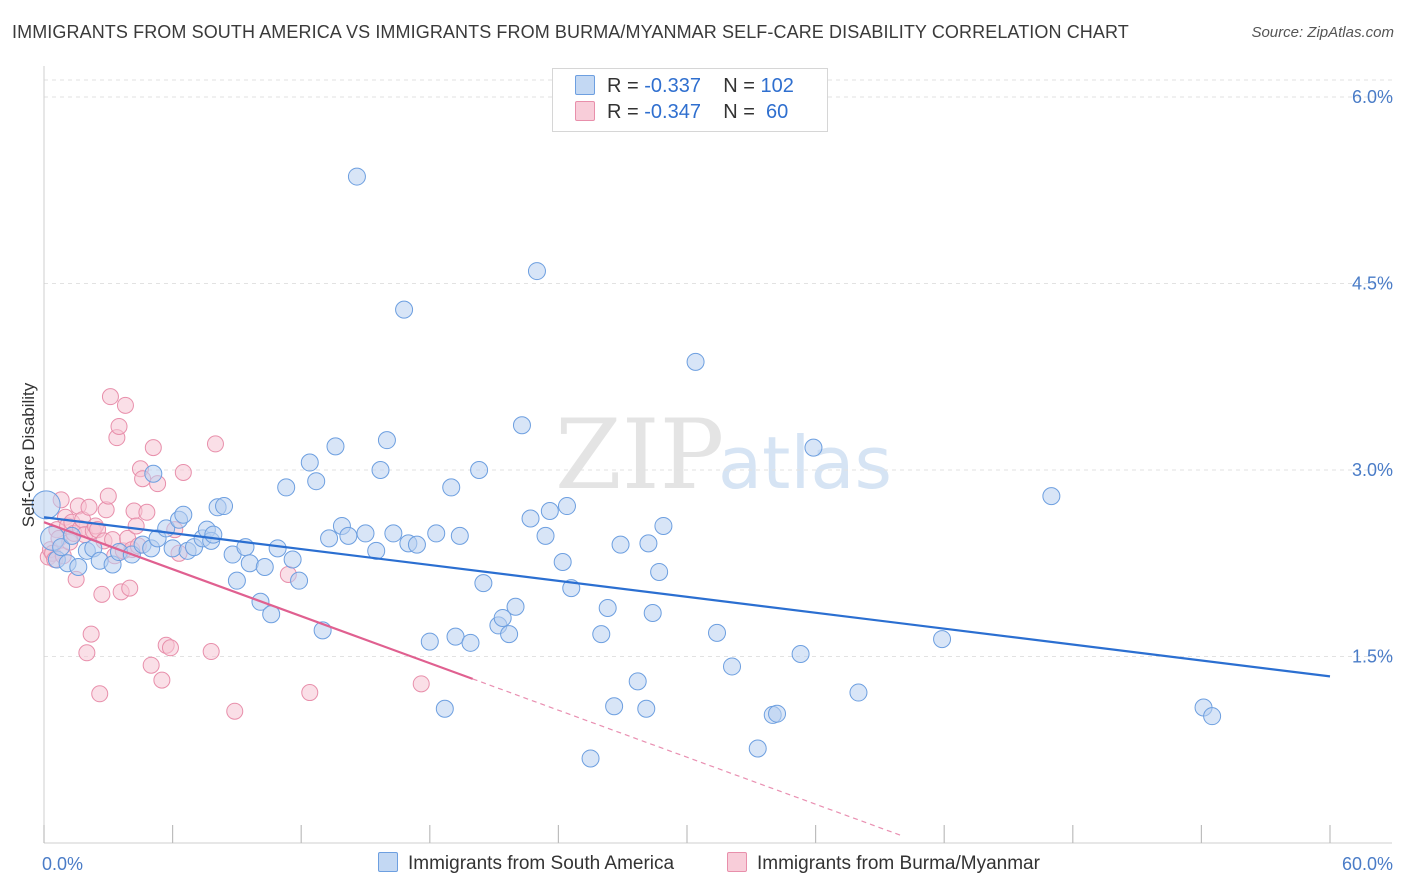  I want to click on x-tick-label-min: 0.0%, so click(62, 864).